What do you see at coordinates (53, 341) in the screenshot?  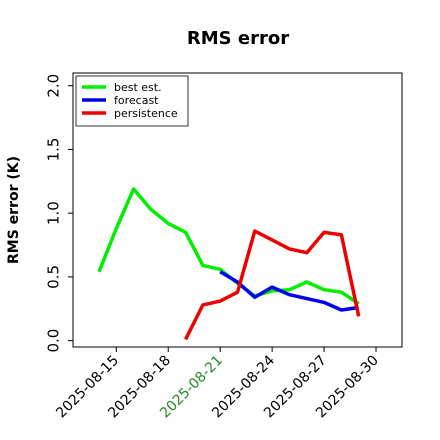 I see `y-tick-label: 0.0` at bounding box center [53, 341].